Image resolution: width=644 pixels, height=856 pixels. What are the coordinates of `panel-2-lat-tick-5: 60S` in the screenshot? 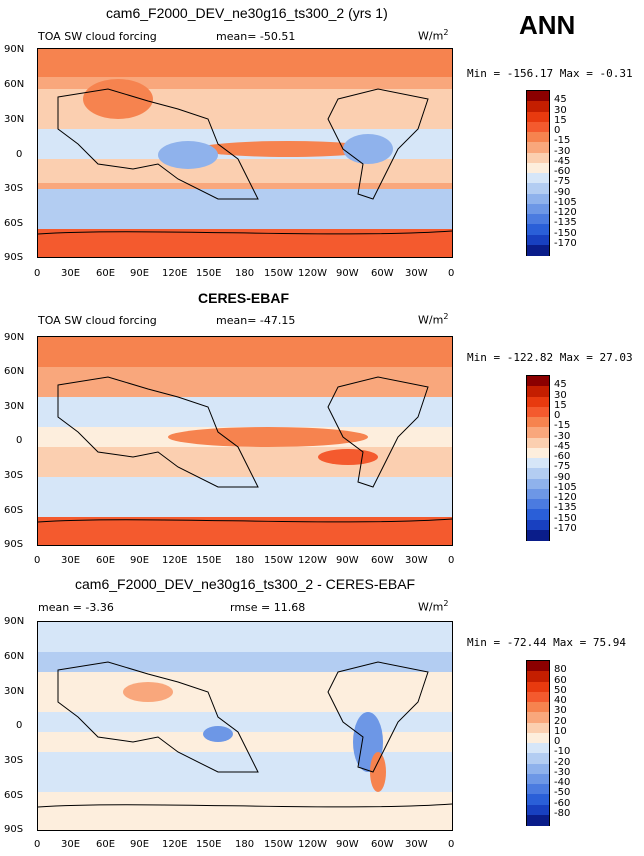 It's located at (14, 510).